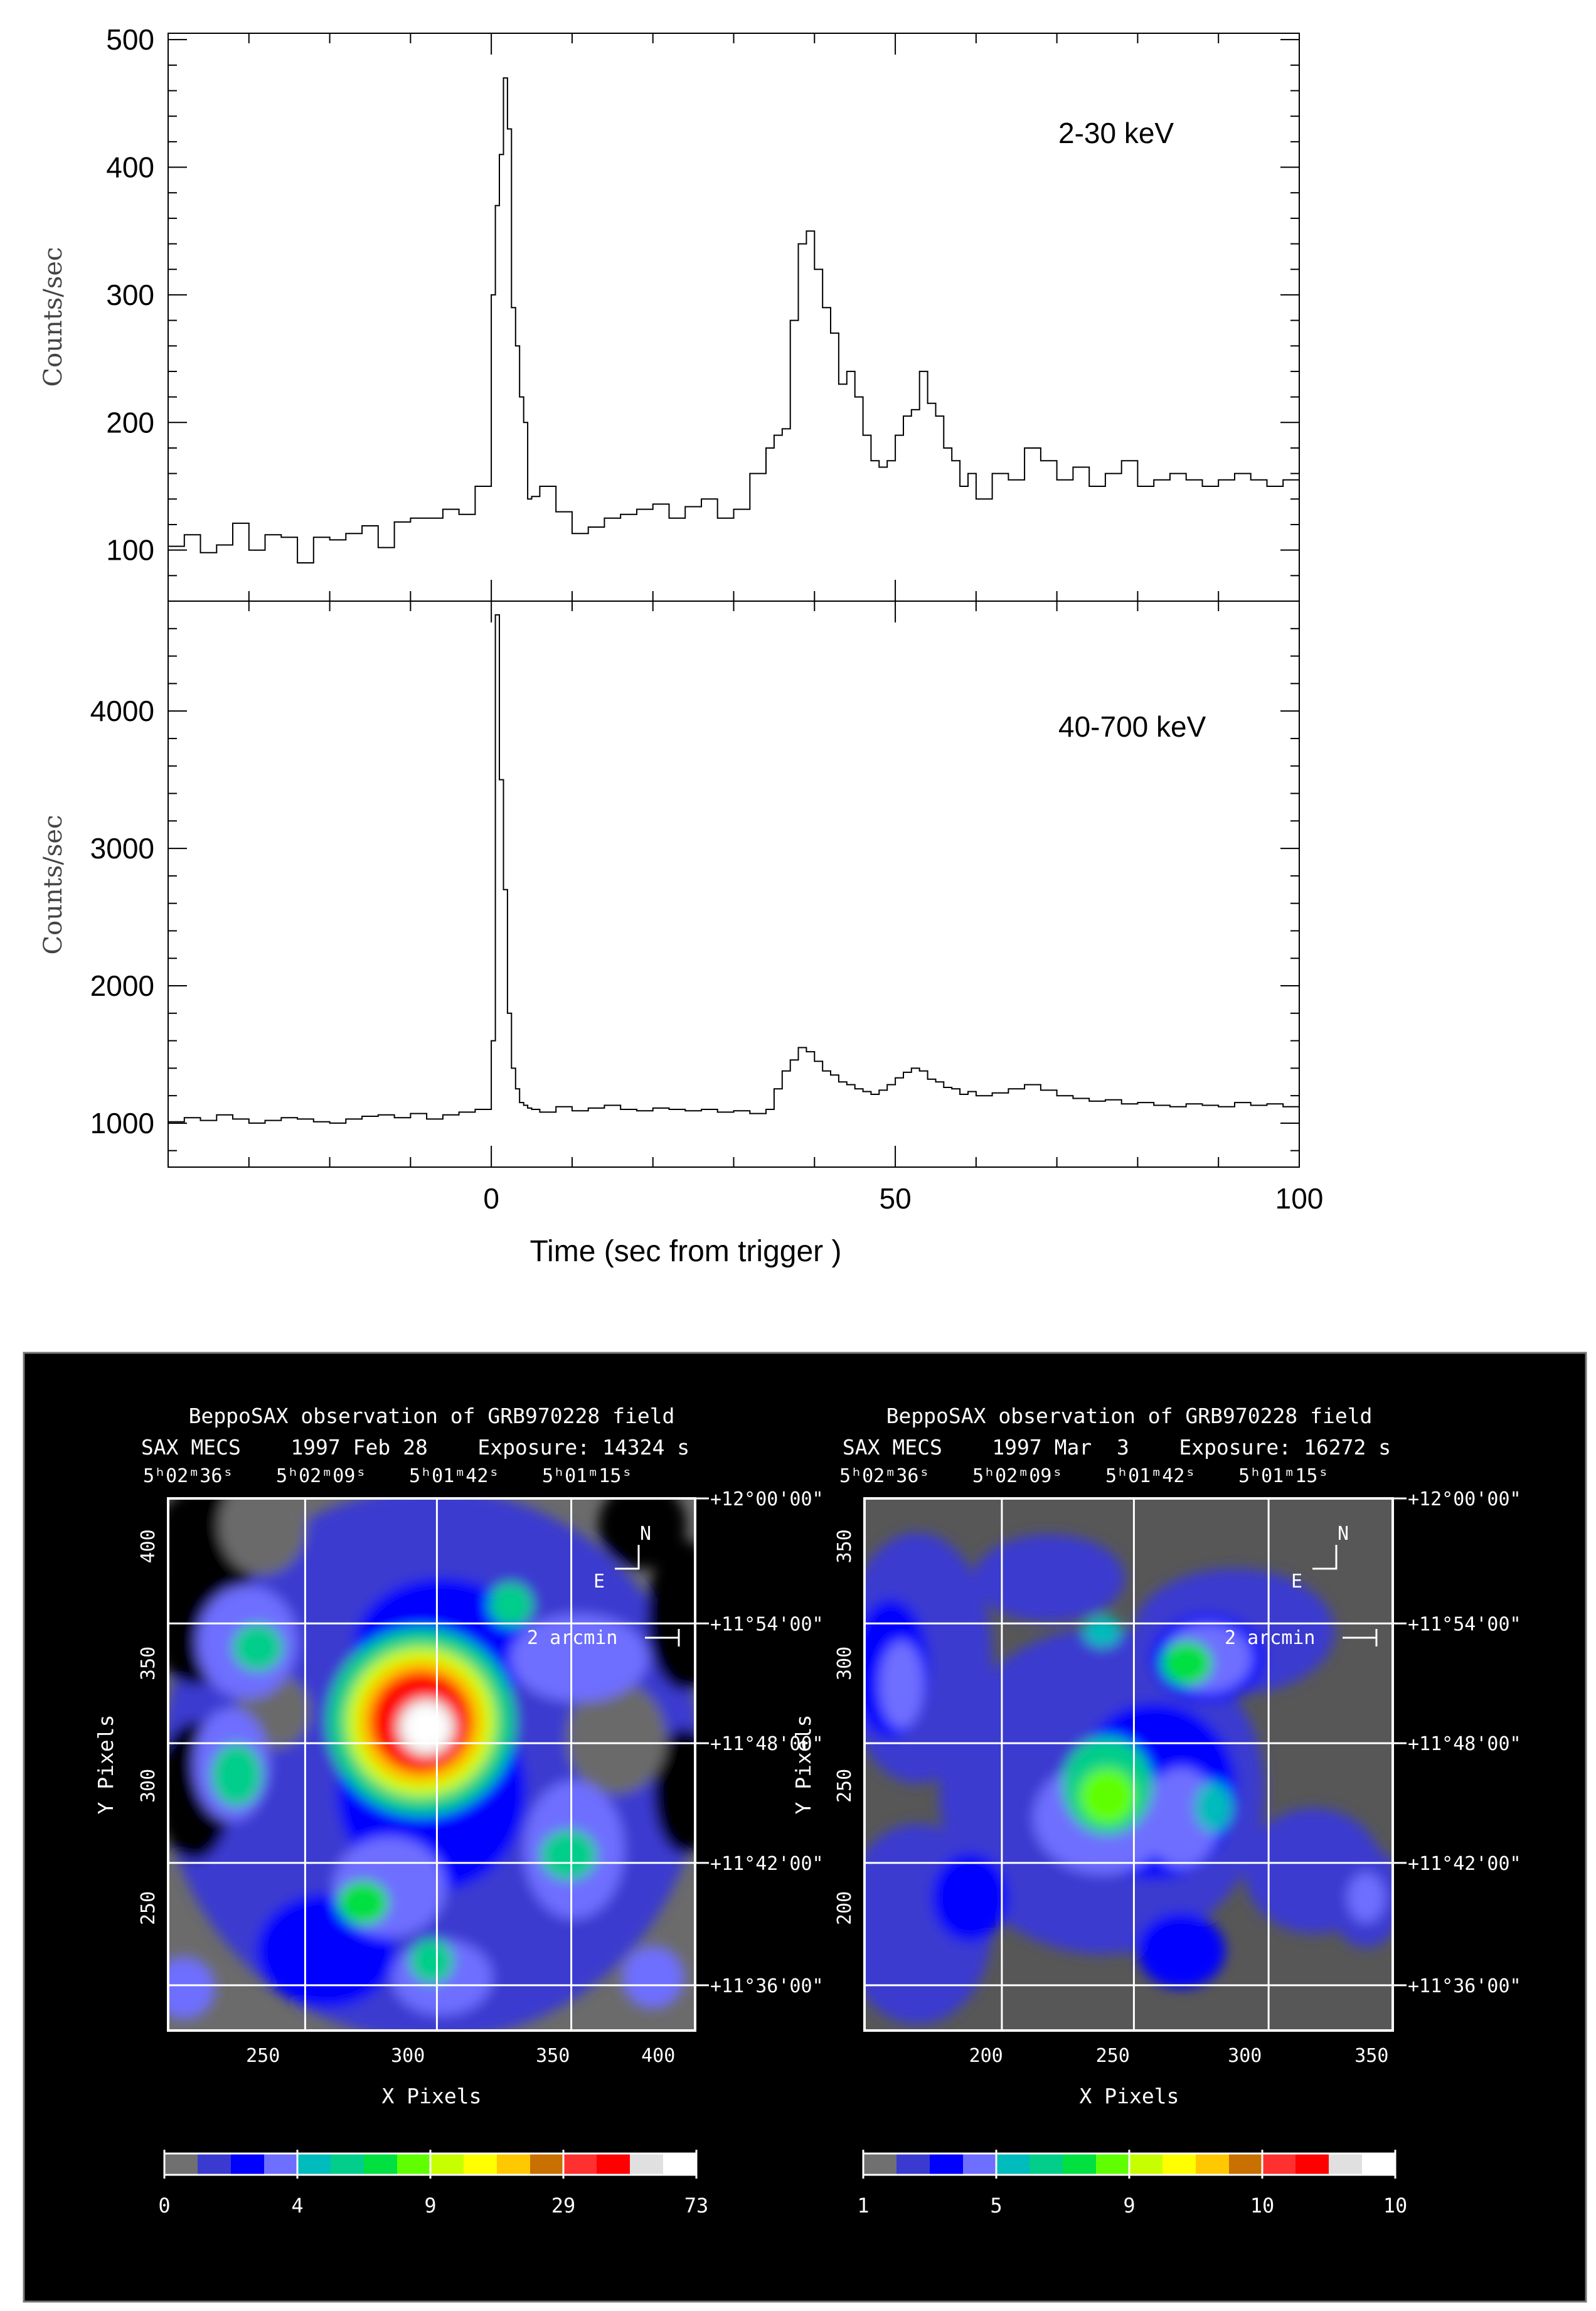 This screenshot has height=2311, width=1596. Describe the element at coordinates (845, 1908) in the screenshot. I see `y-pixel-tick-label: 200` at that location.